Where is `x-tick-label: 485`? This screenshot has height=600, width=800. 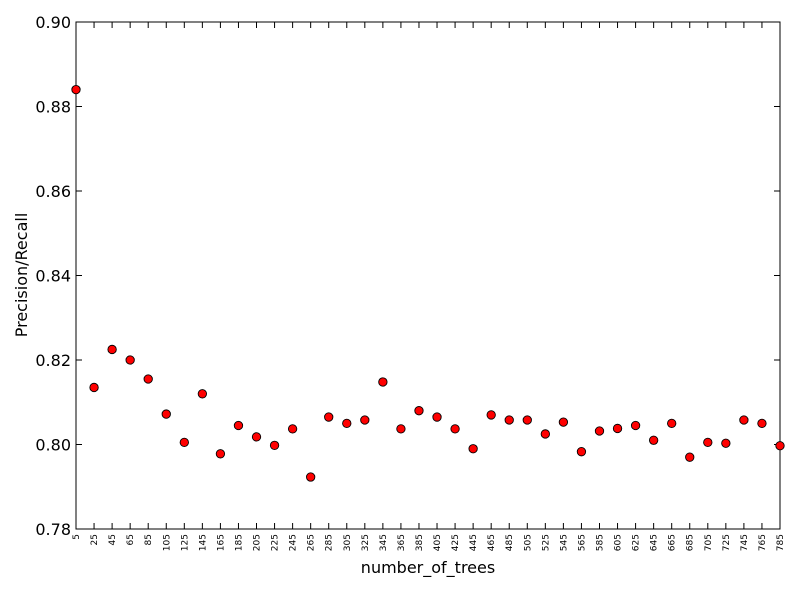
x-tick-label: 485 is located at coordinates (510, 542).